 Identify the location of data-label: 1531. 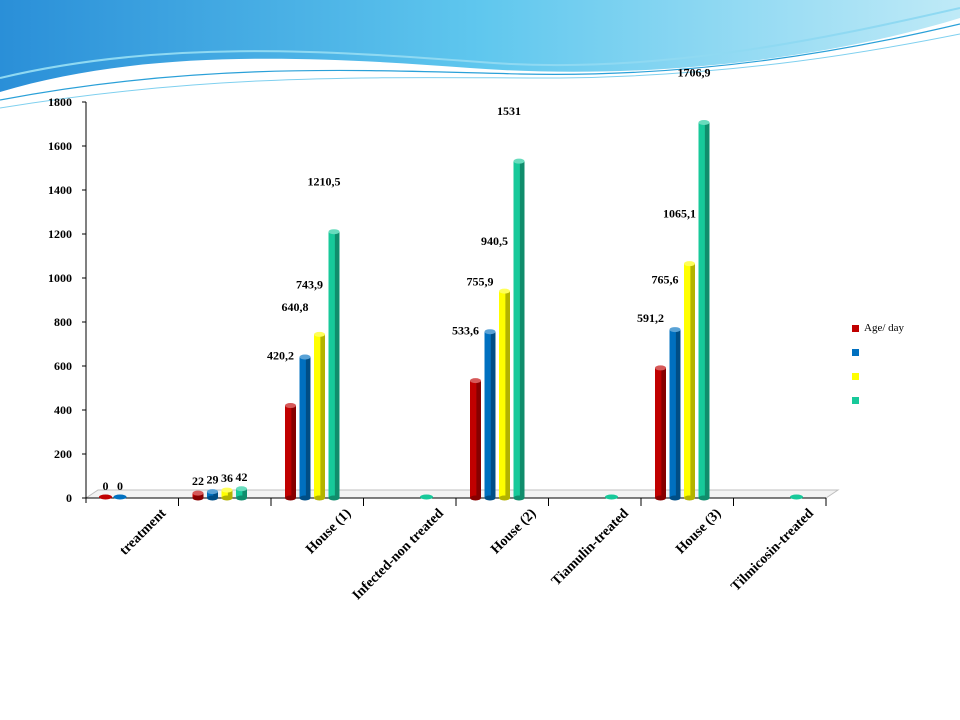
(509, 111).